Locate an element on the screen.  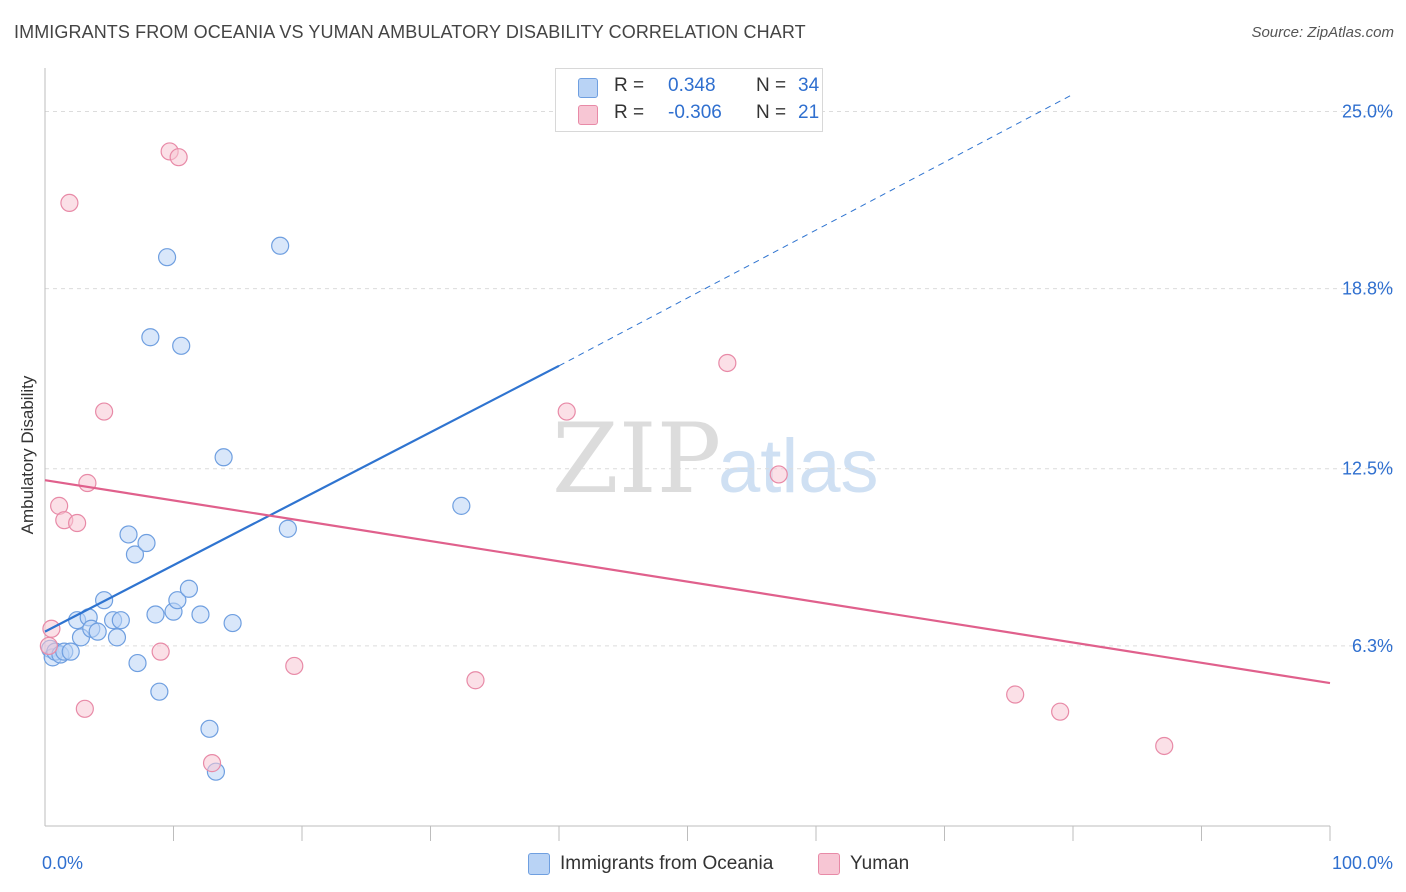
x-tick-label: 0.0% is located at coordinates (62, 863).